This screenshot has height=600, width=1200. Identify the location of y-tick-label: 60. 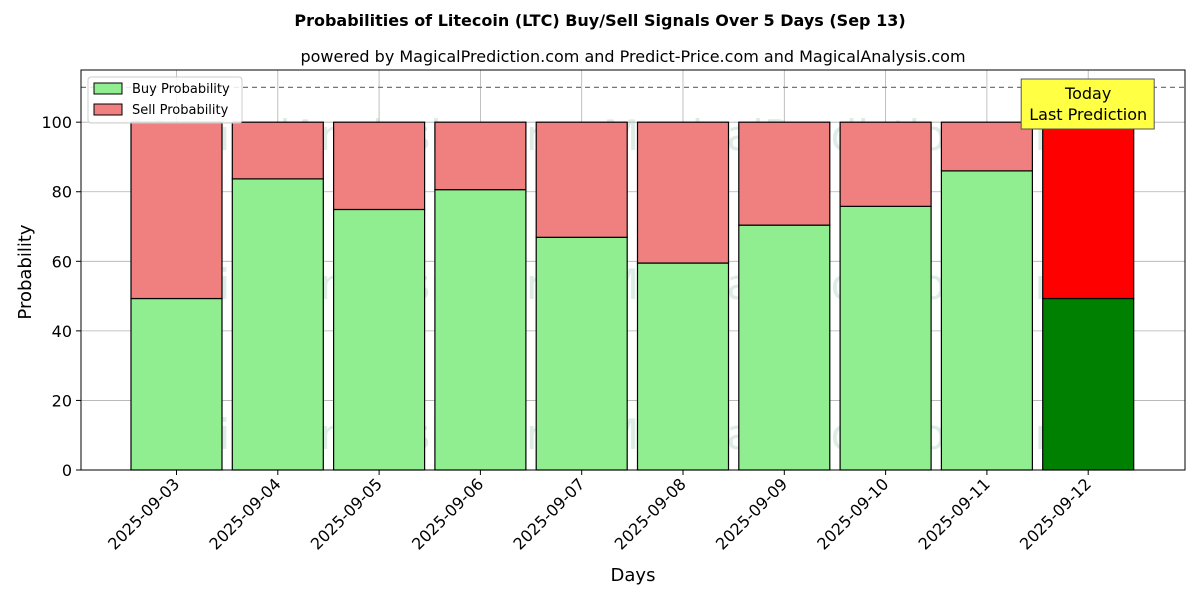
(62, 261).